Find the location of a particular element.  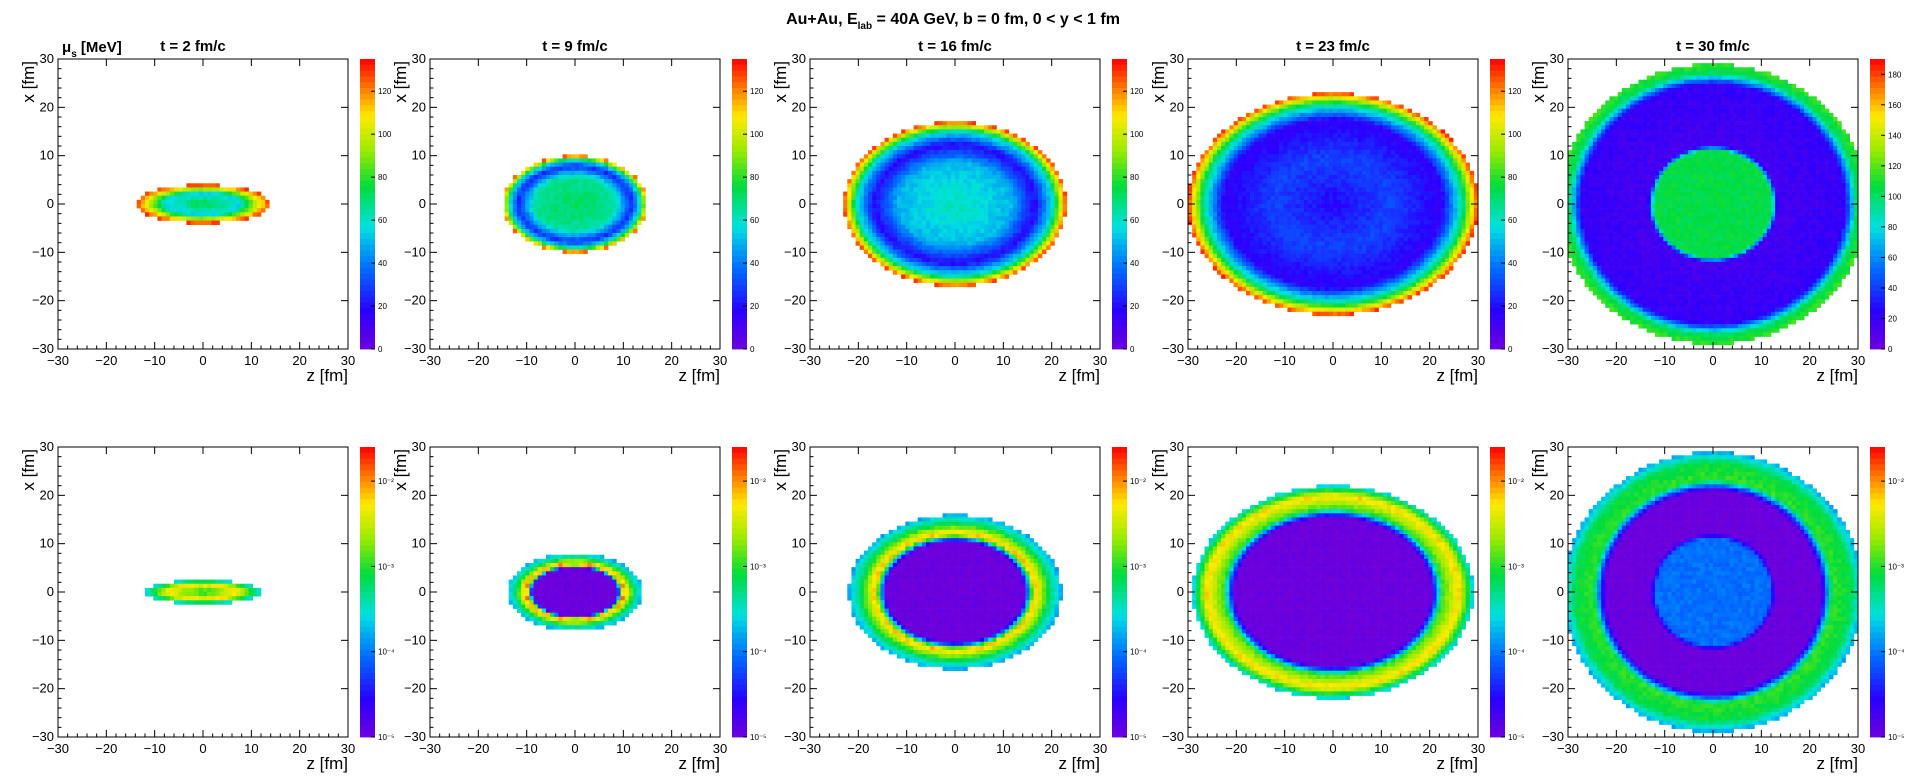

y-tick-label: −30 is located at coordinates (415, 348).